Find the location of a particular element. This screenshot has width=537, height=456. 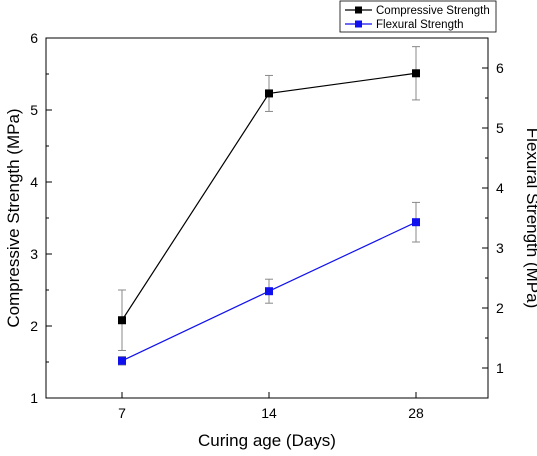

right-y-tick-label: 6 is located at coordinates (500, 68).